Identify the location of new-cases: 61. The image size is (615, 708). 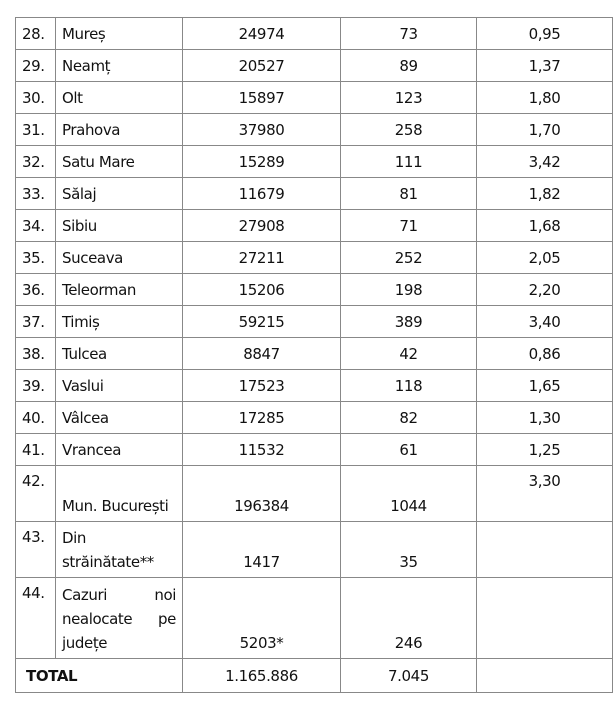
(408, 449).